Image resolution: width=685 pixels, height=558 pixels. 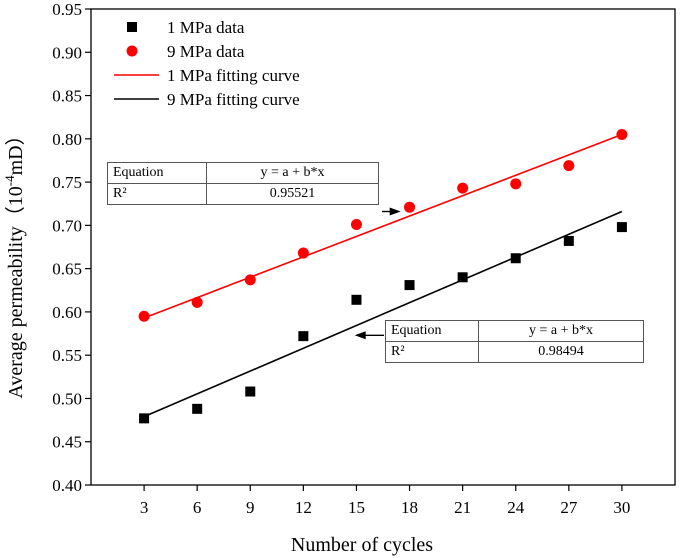 What do you see at coordinates (132, 27) in the screenshot?
I see `legend-marker-square` at bounding box center [132, 27].